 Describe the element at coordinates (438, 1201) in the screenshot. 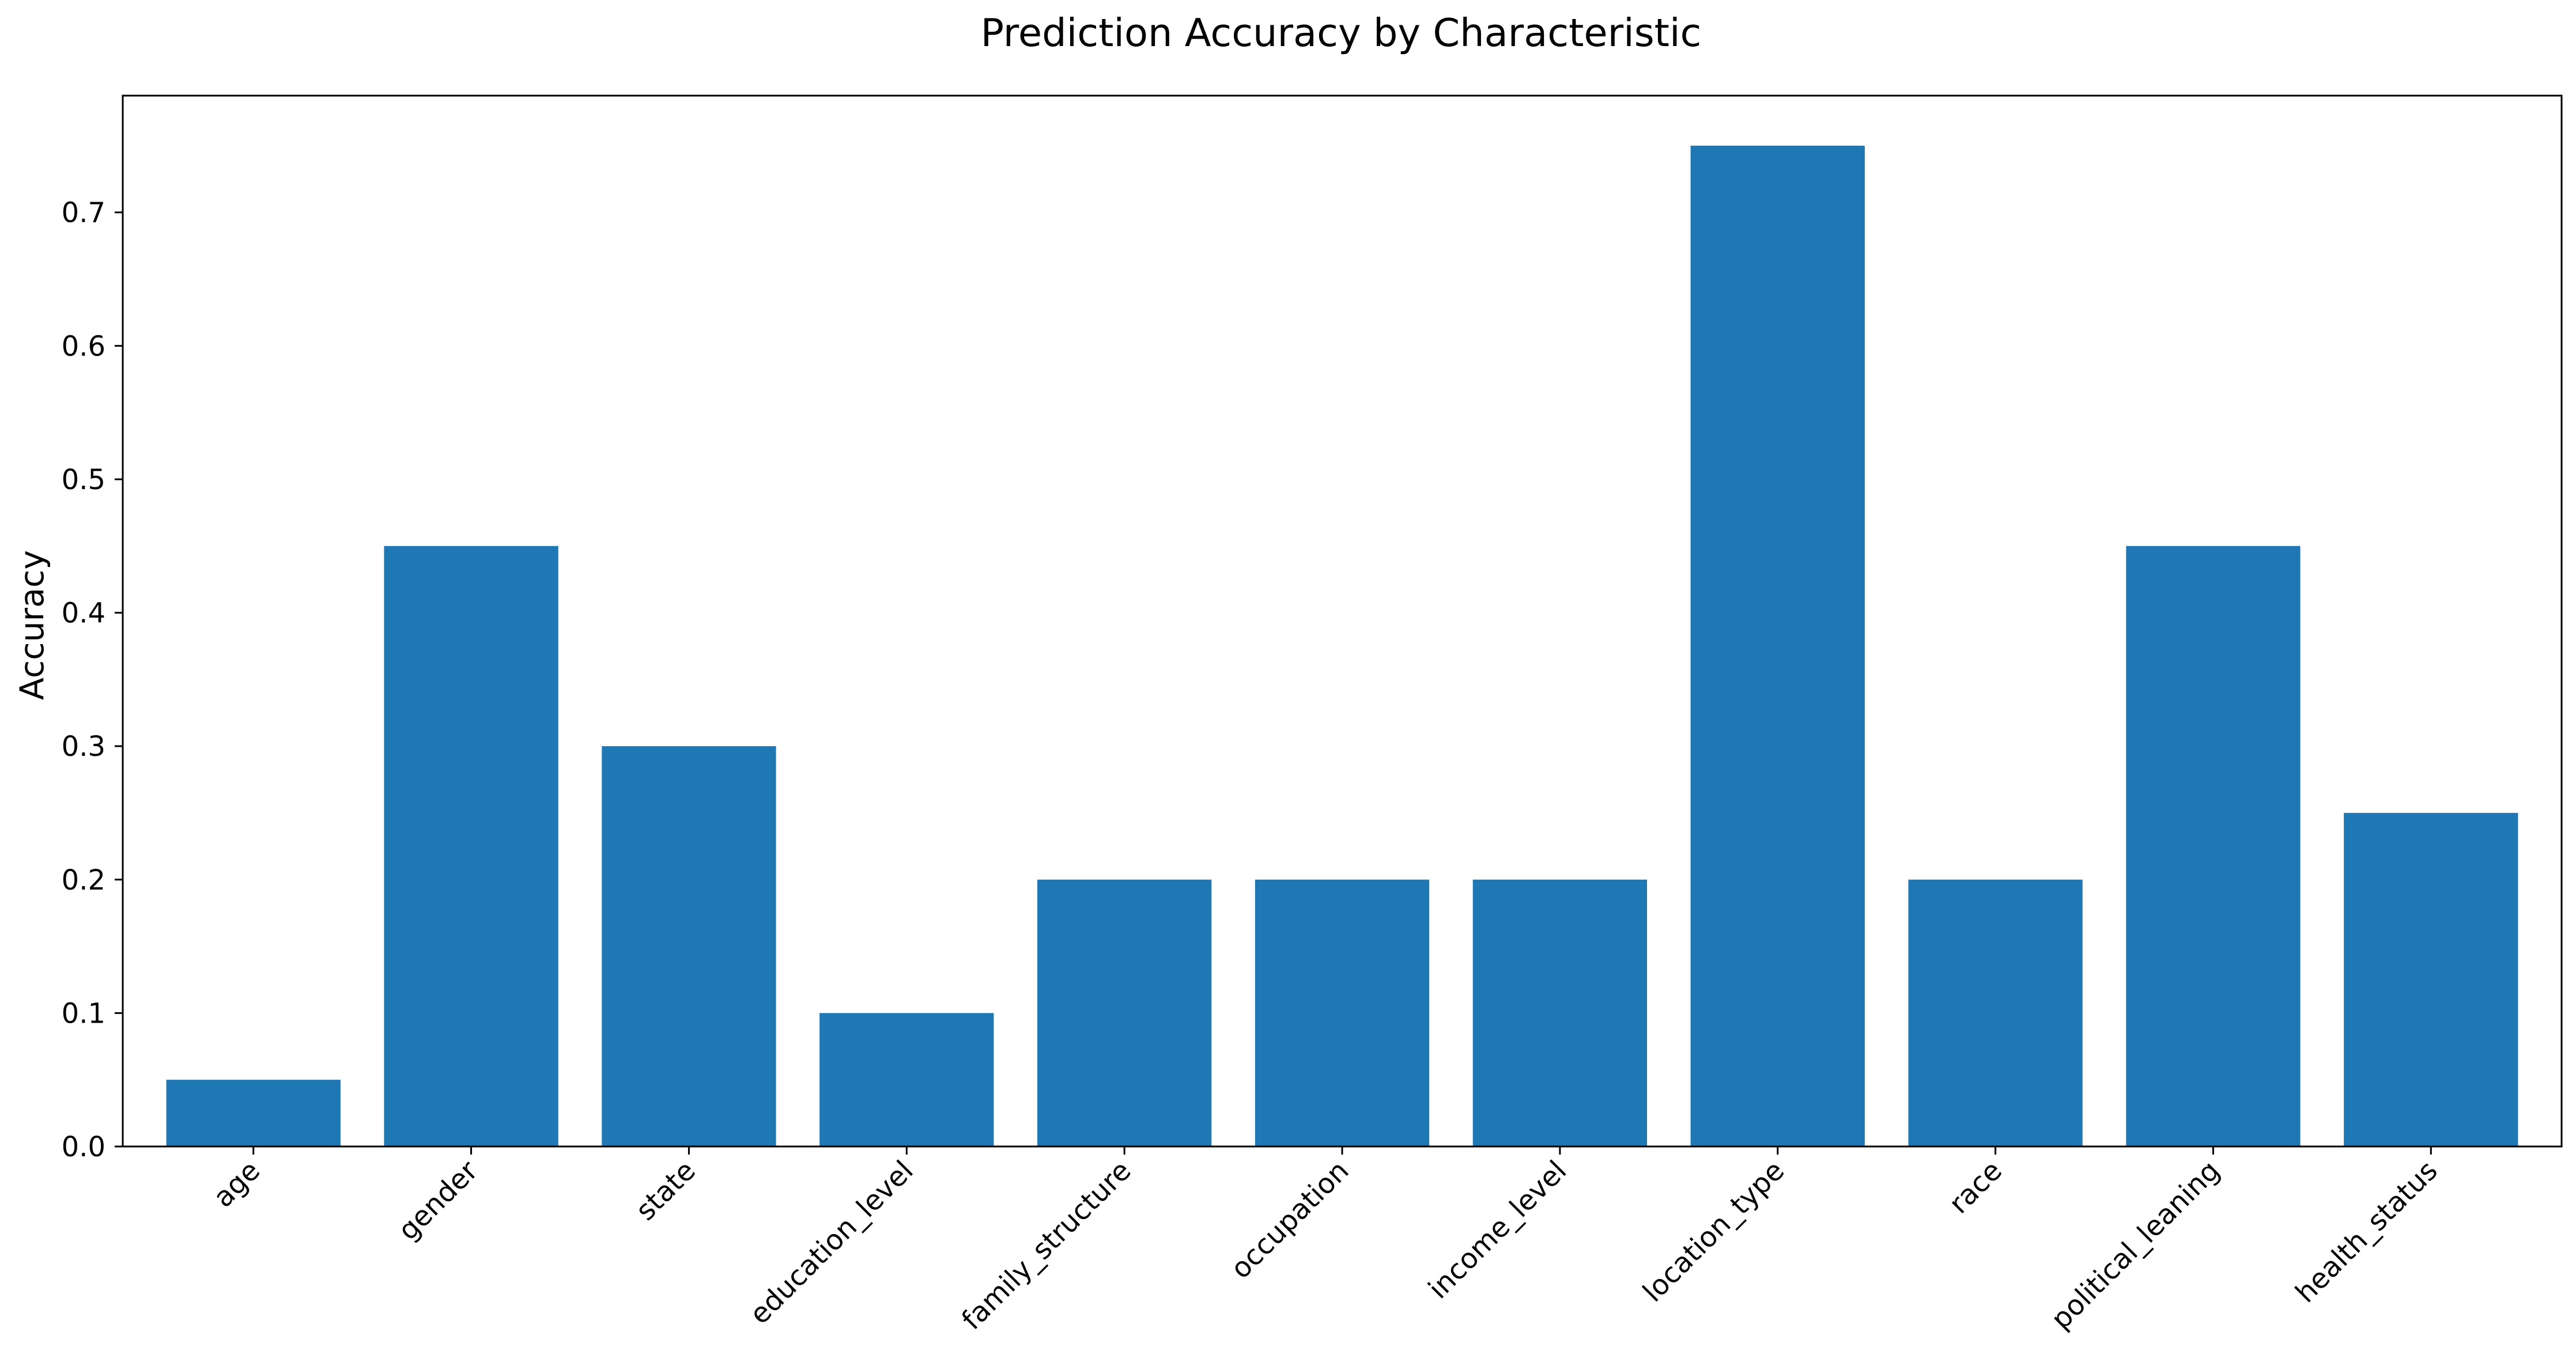

I see `x-tick-label: gender` at that location.